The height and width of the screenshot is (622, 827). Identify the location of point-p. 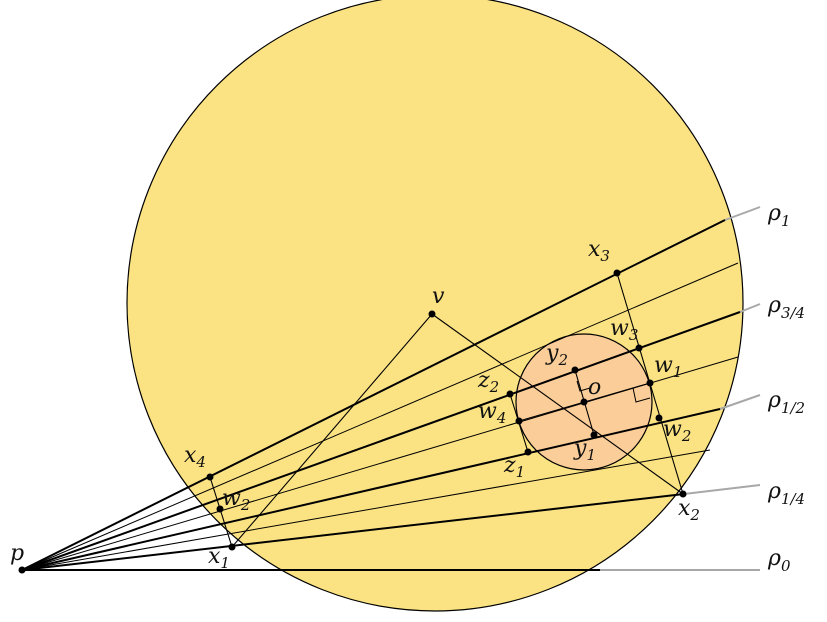
(22, 570).